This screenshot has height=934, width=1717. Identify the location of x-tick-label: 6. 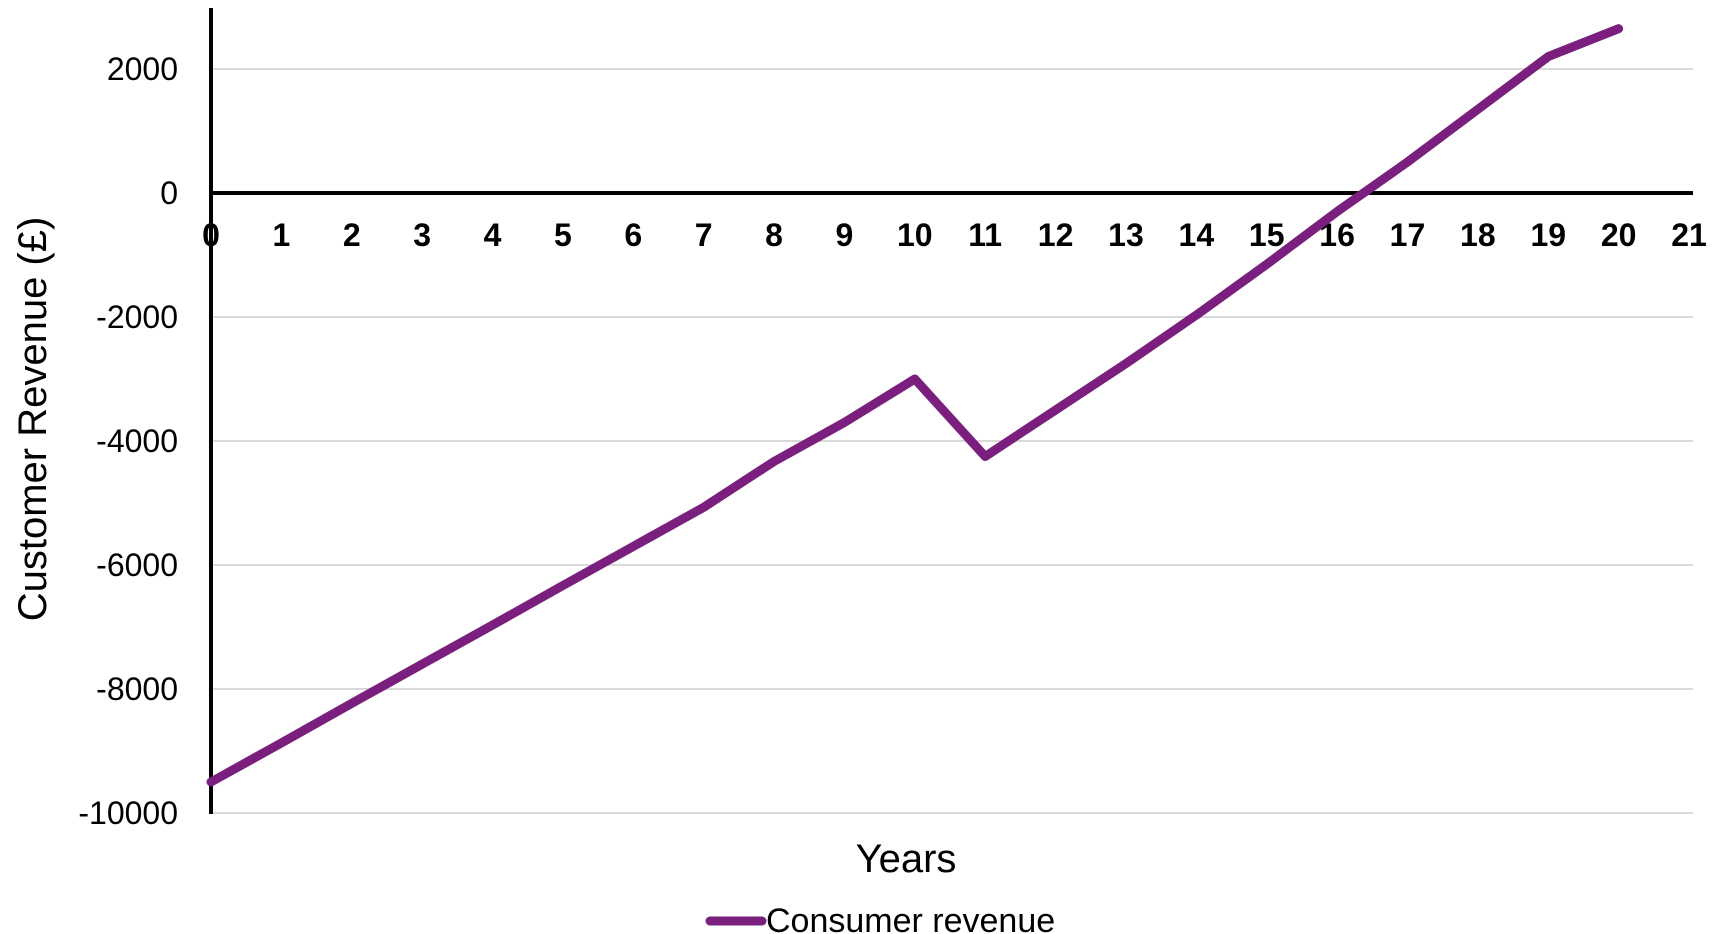
(633, 235).